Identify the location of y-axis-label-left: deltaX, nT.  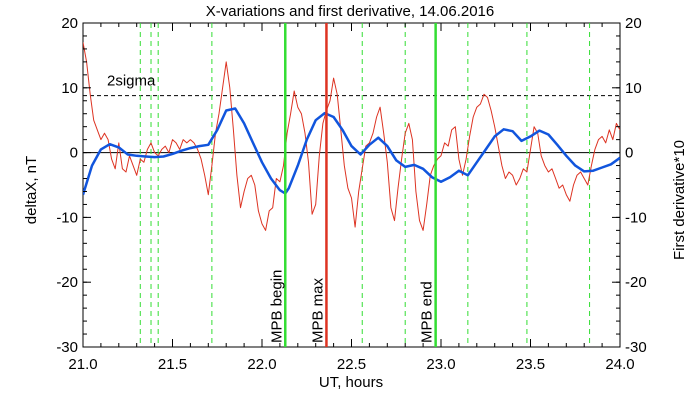
(31, 190).